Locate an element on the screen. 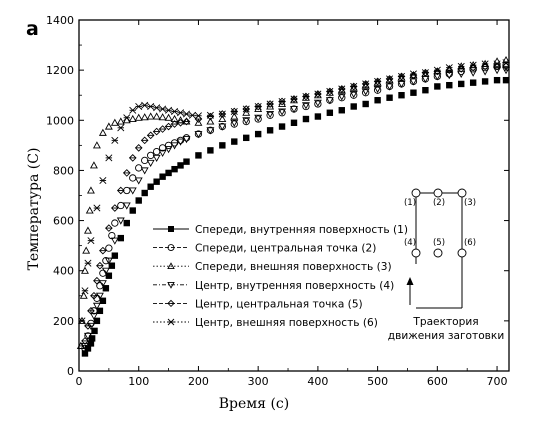 Image resolution: width=539 pixels, height=428 pixels. legend-item-3: Спереди, внешняя поверхность (3) is located at coordinates (272, 267).